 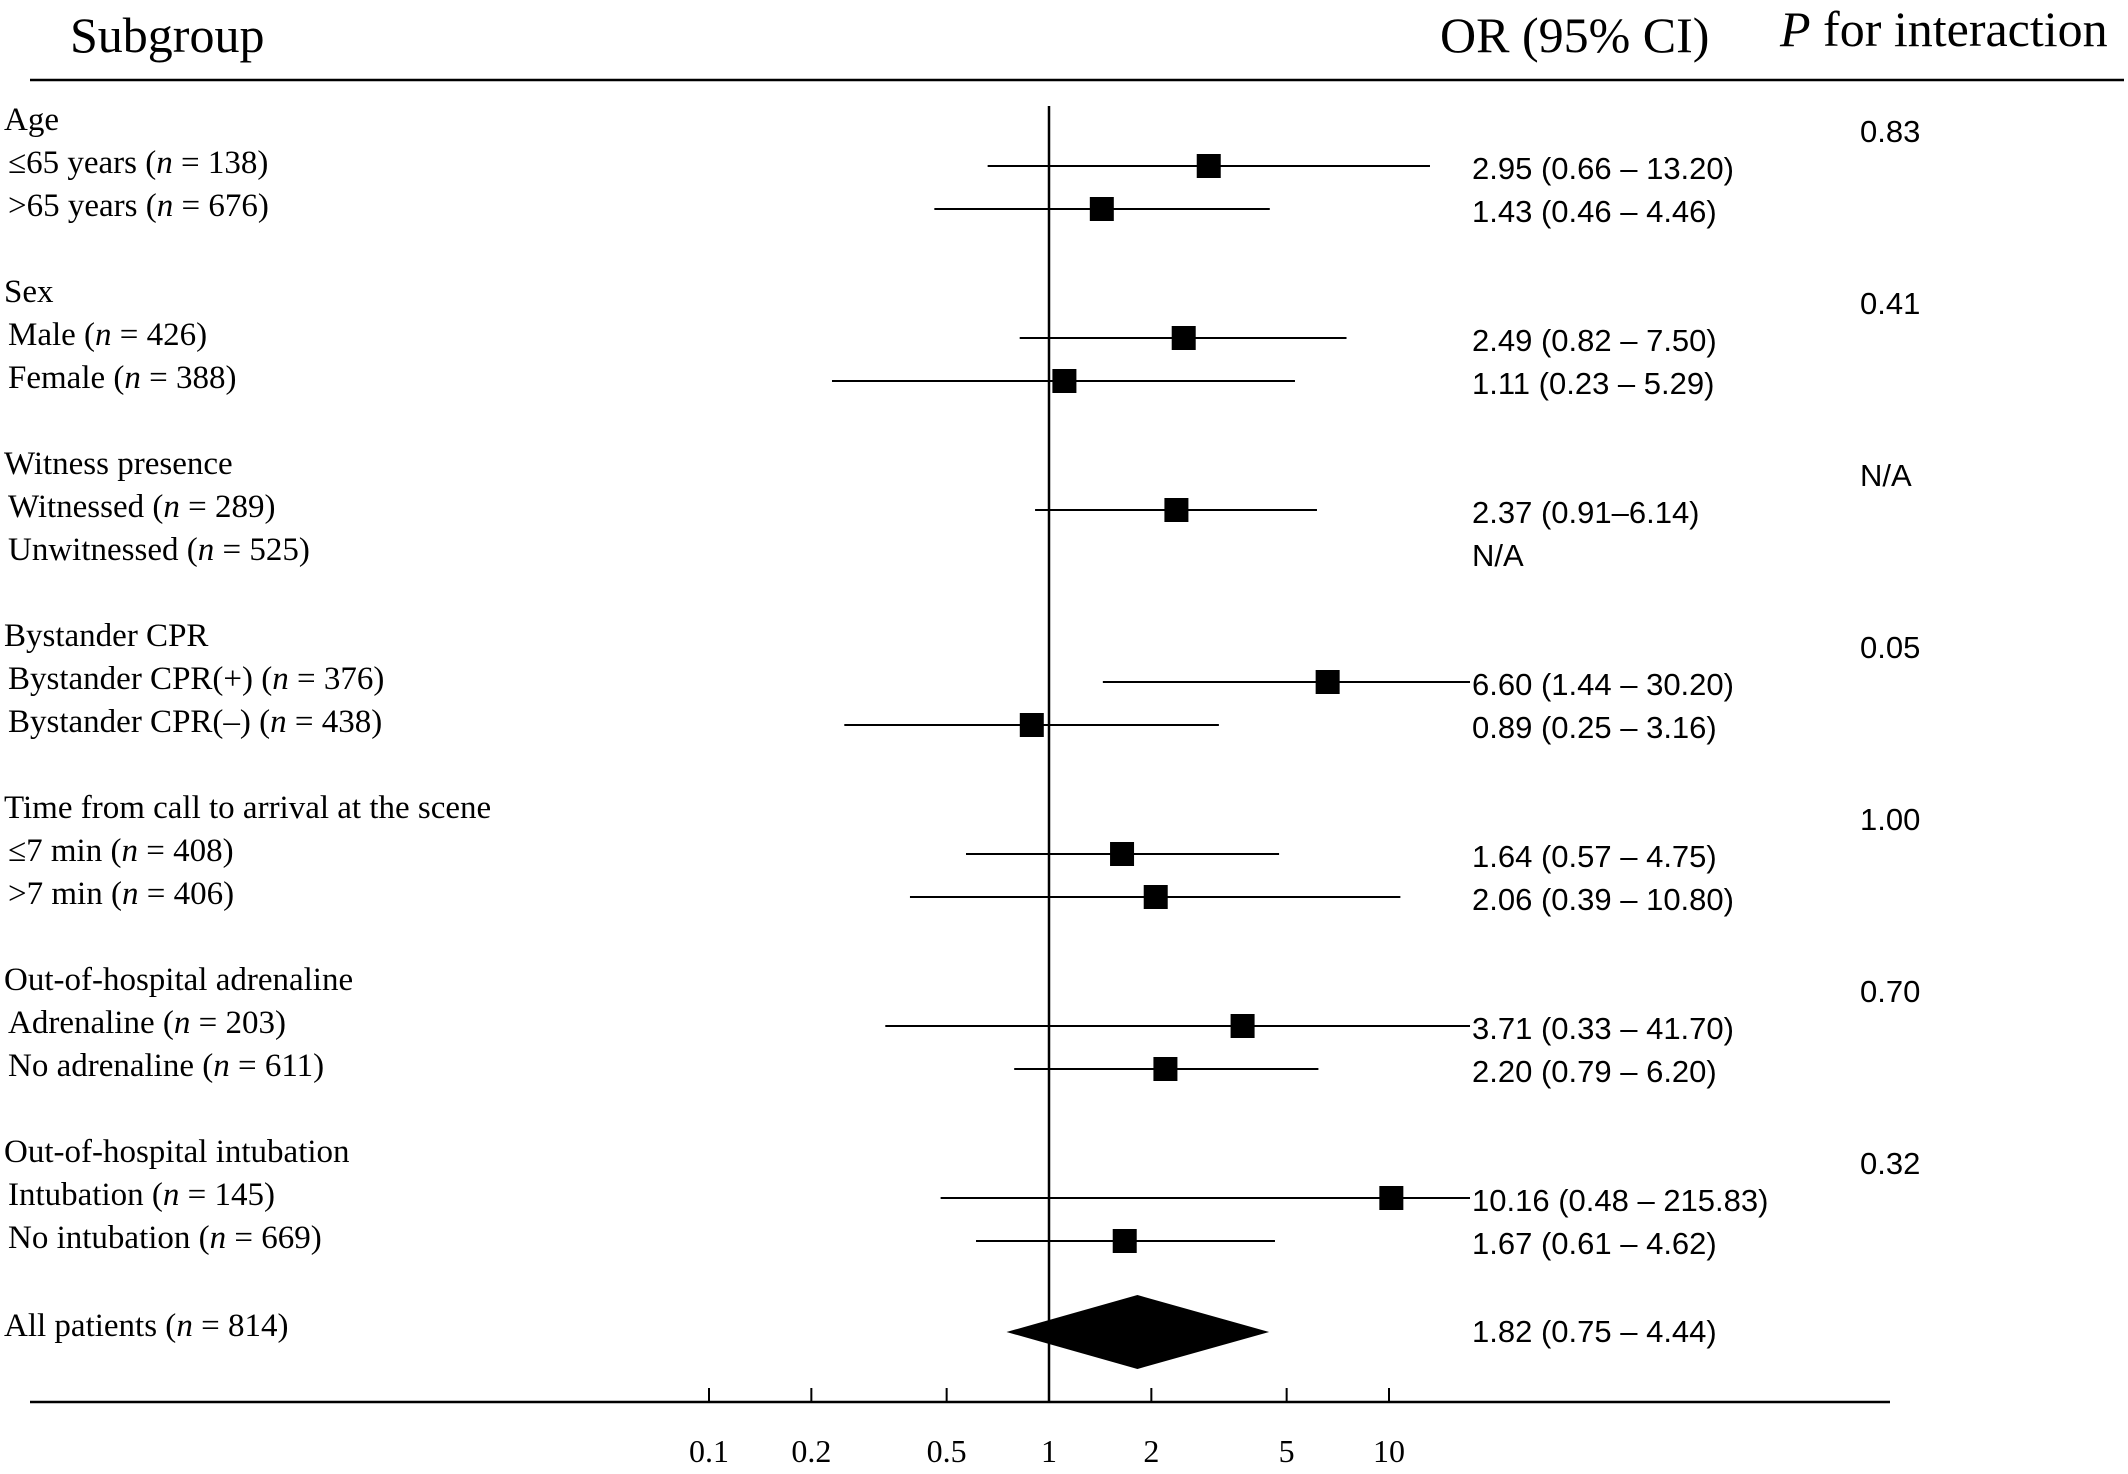 I want to click on subgroup-label: Adrenaline (n = 203), so click(x=147, y=1023).